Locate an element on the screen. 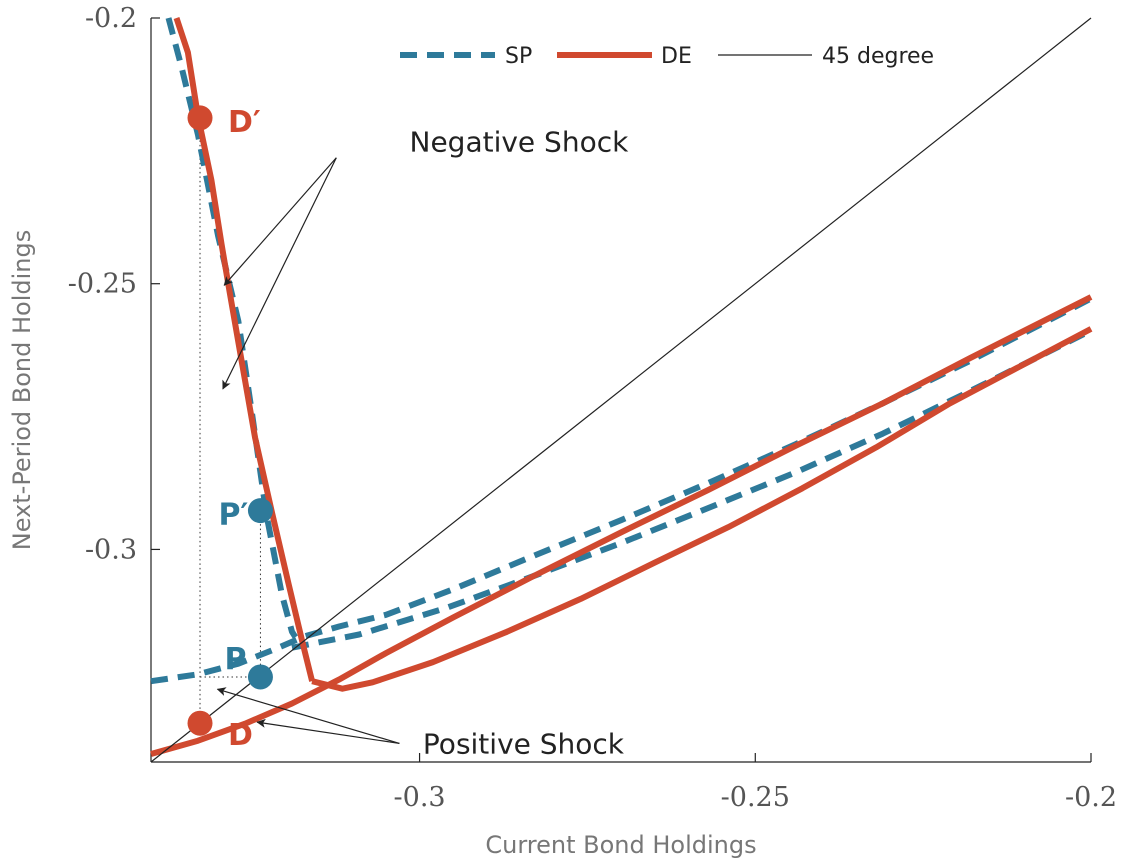  point-label-p-prime: P′ is located at coordinates (233, 515).